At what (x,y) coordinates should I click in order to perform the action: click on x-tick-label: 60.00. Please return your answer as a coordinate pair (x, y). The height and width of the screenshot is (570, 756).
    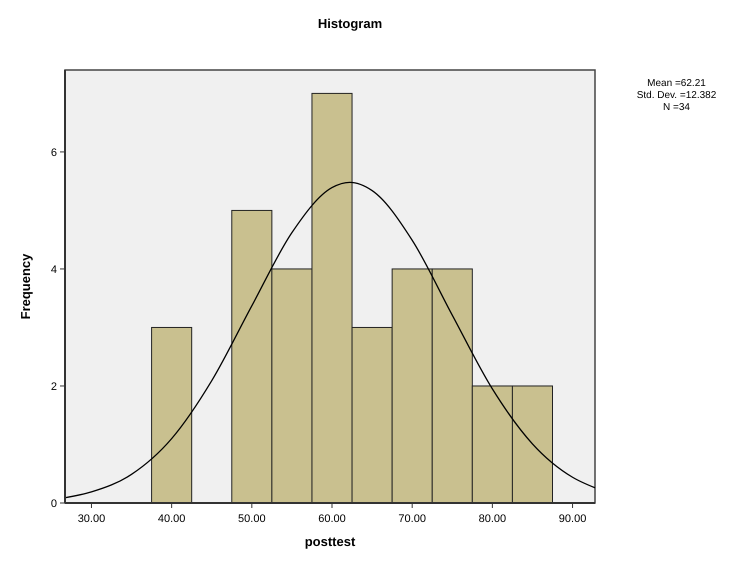
    Looking at the image, I should click on (332, 519).